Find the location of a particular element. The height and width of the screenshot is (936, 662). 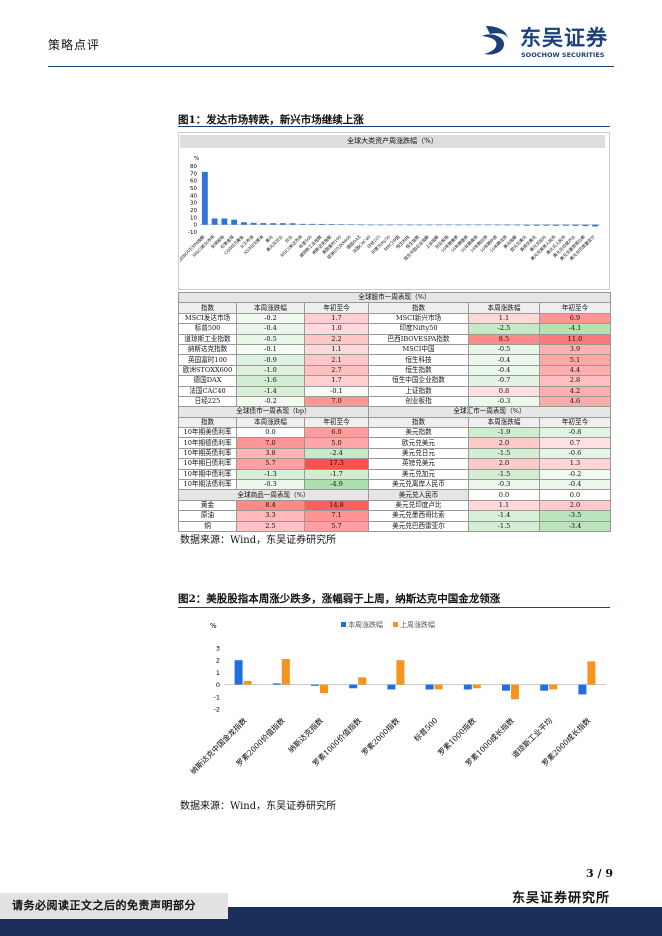

right-name: 美元兑墨西哥比索 is located at coordinates (418, 516).